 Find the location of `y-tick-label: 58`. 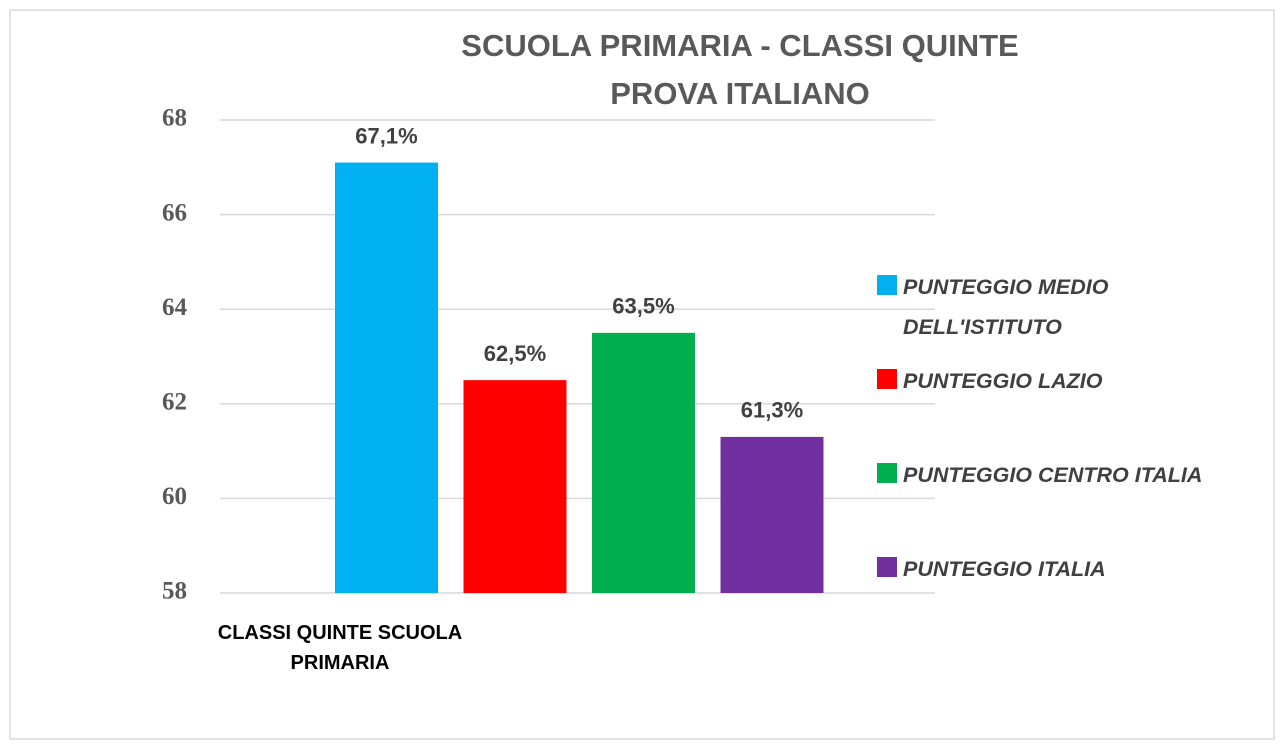

y-tick-label: 58 is located at coordinates (174, 591).